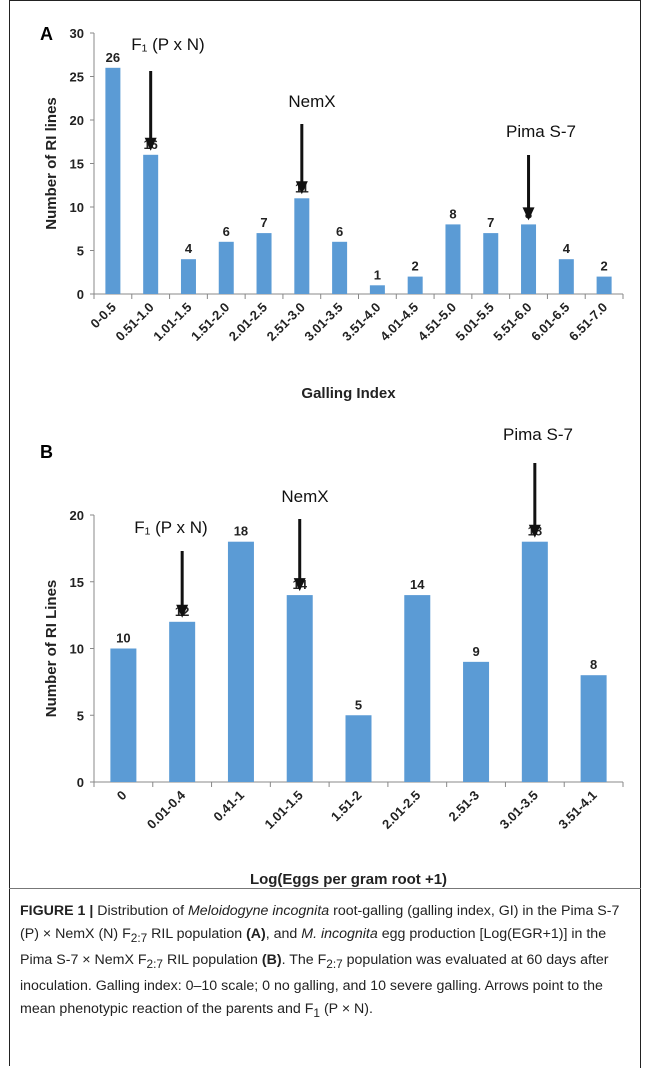  What do you see at coordinates (316, 1012) in the screenshot?
I see `caption-subscript: 1` at bounding box center [316, 1012].